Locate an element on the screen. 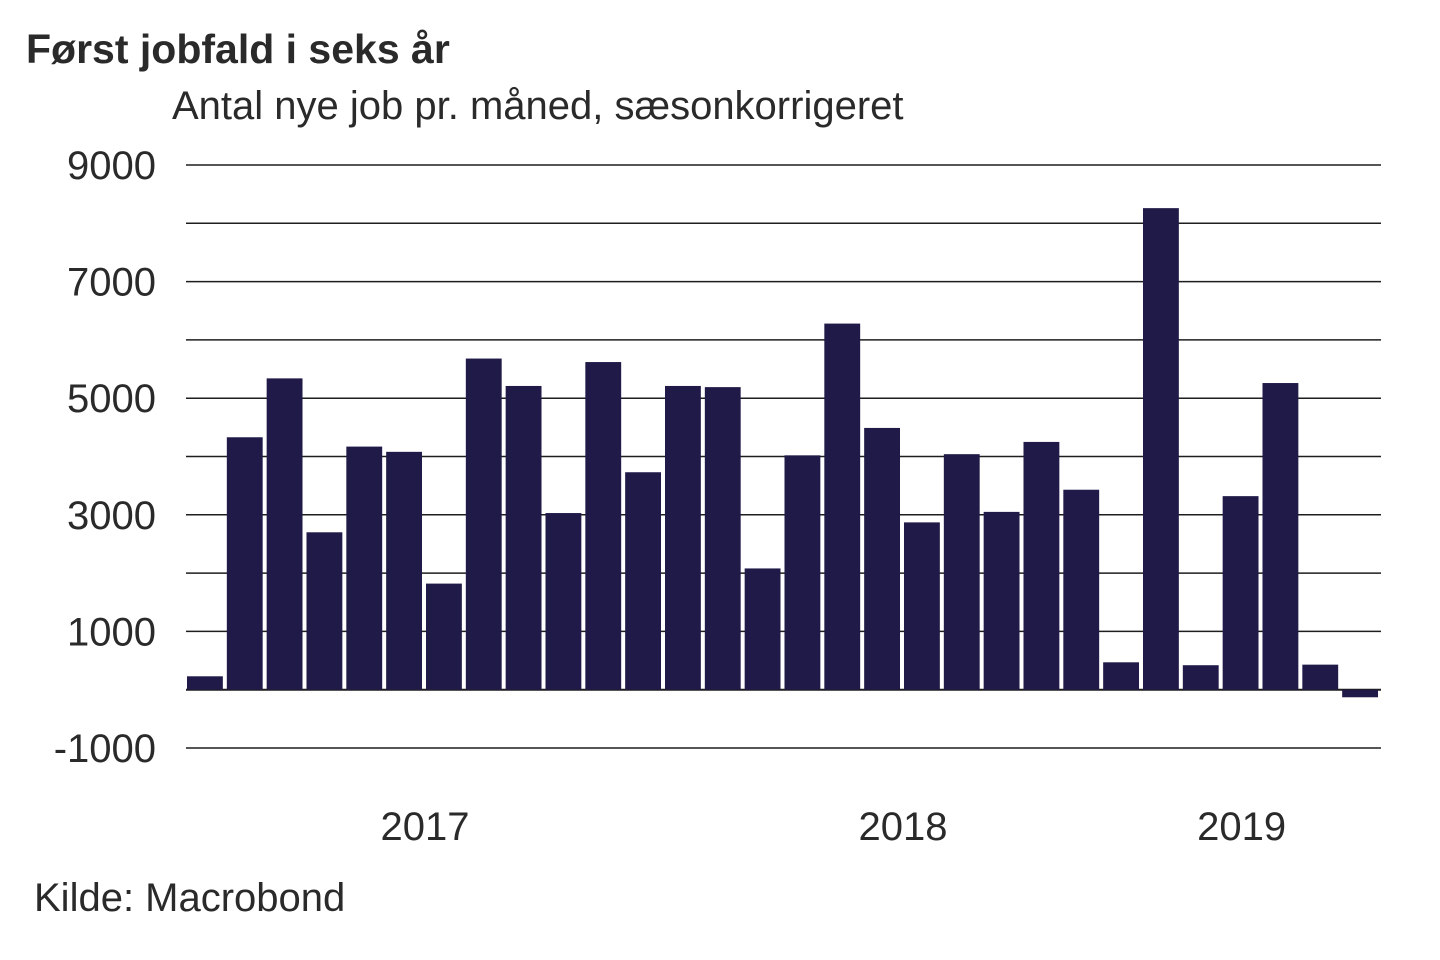 The height and width of the screenshot is (960, 1440). y-tick-label: 1000 is located at coordinates (111, 632).